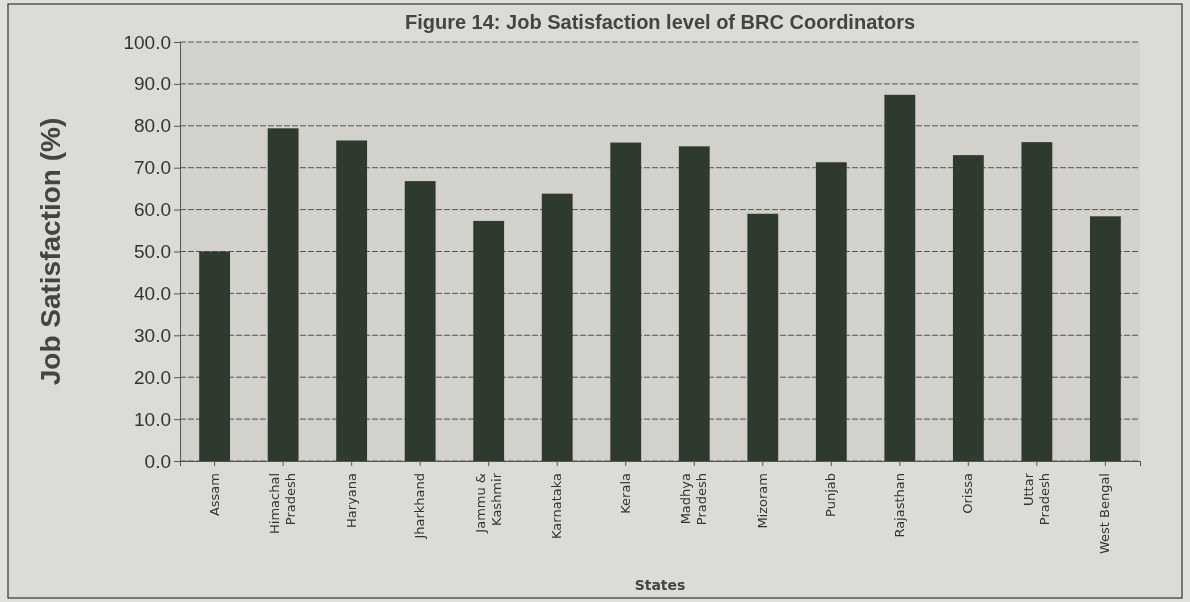 The image size is (1190, 602). I want to click on x-tick-label: West Bengal, so click(1105, 514).